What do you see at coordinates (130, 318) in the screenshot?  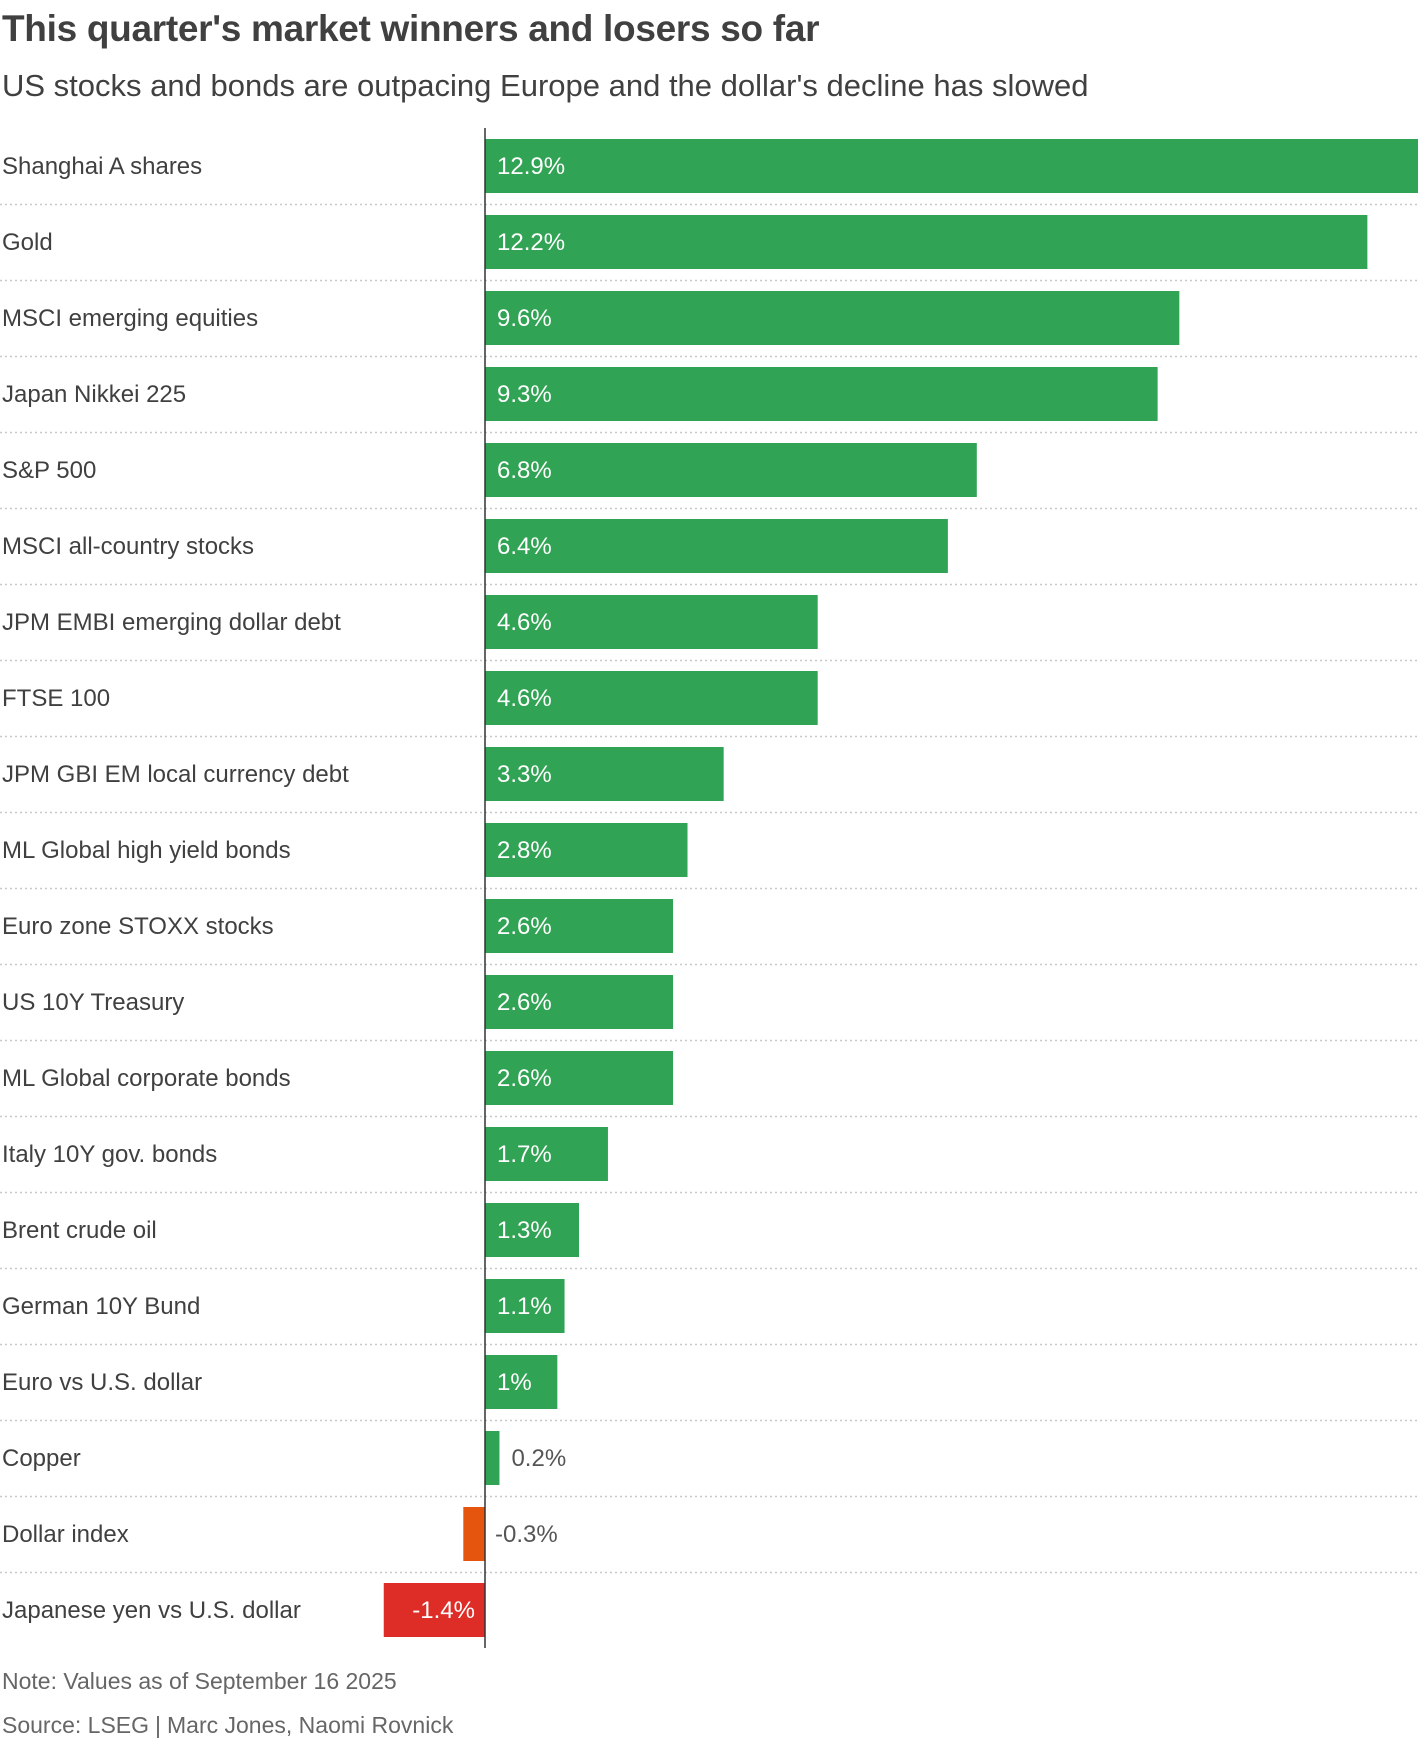 I see `category-label: MSCI emerging equities` at bounding box center [130, 318].